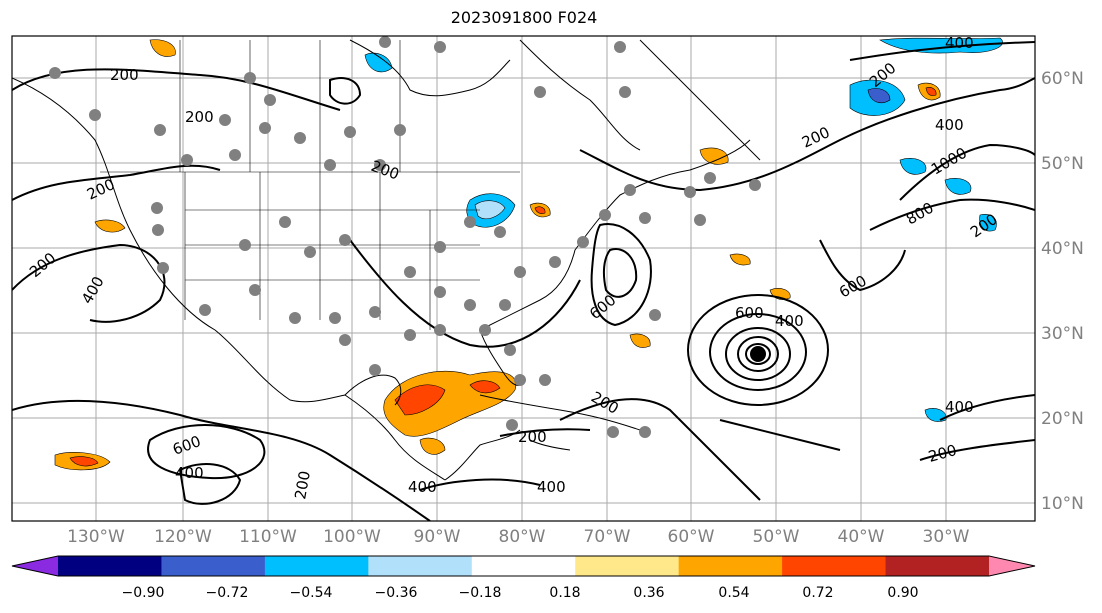  What do you see at coordinates (1062, 419) in the screenshot?
I see `latitude-label: 20°N` at bounding box center [1062, 419].